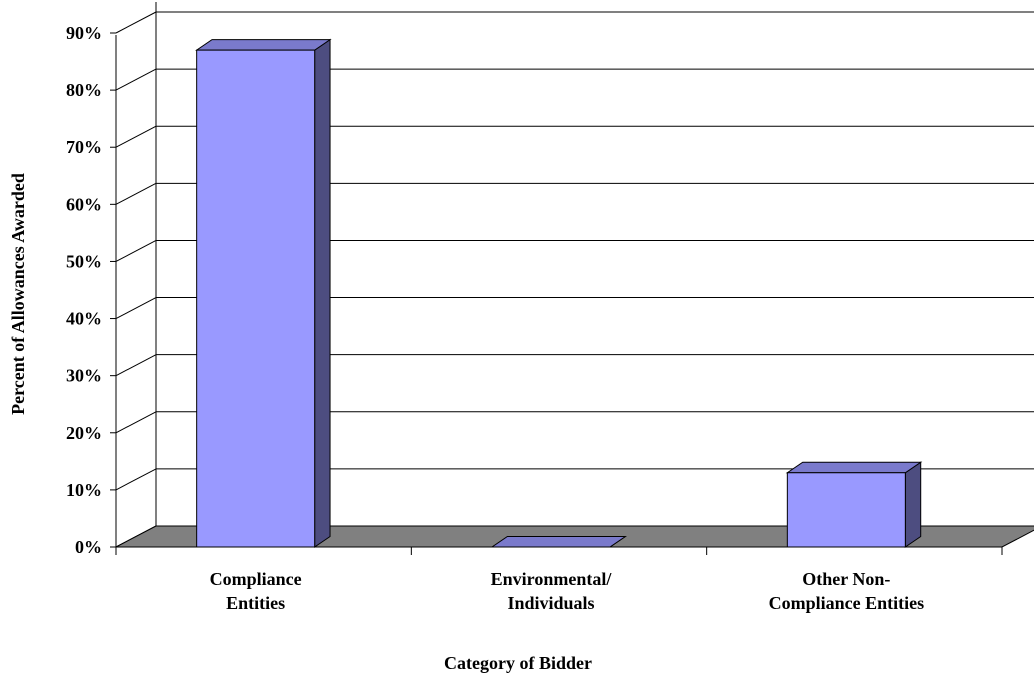 This screenshot has width=1034, height=677. Describe the element at coordinates (518, 663) in the screenshot. I see `x-axis-title: Category of Bidder` at that location.